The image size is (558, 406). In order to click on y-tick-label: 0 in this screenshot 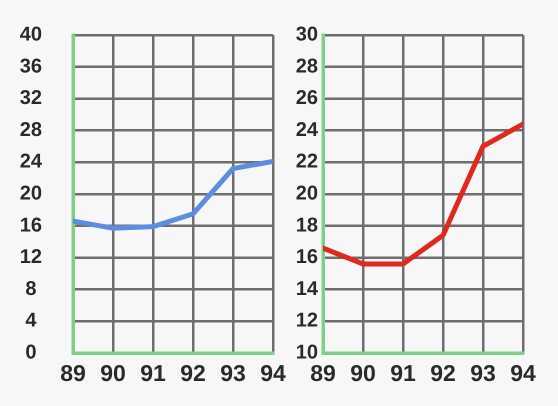, I will do `click(30, 353)`.